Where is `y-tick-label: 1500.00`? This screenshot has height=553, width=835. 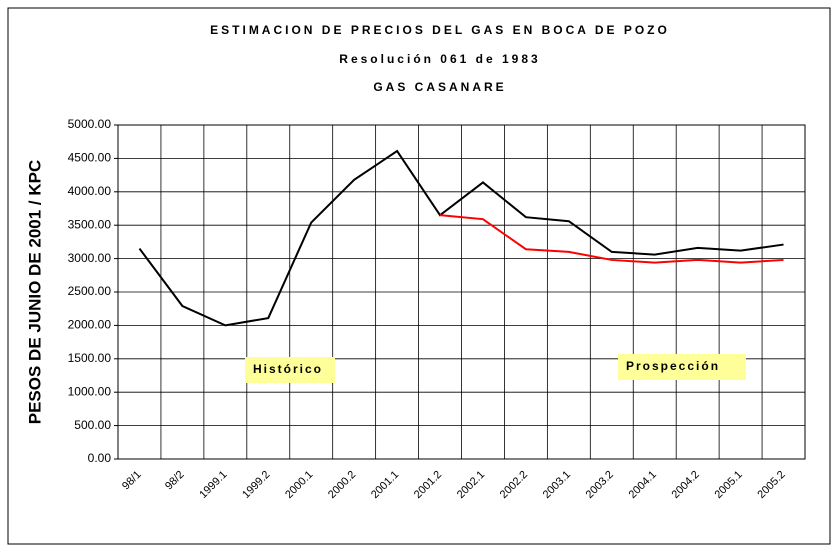
y-tick-label: 1500.00 is located at coordinates (90, 358).